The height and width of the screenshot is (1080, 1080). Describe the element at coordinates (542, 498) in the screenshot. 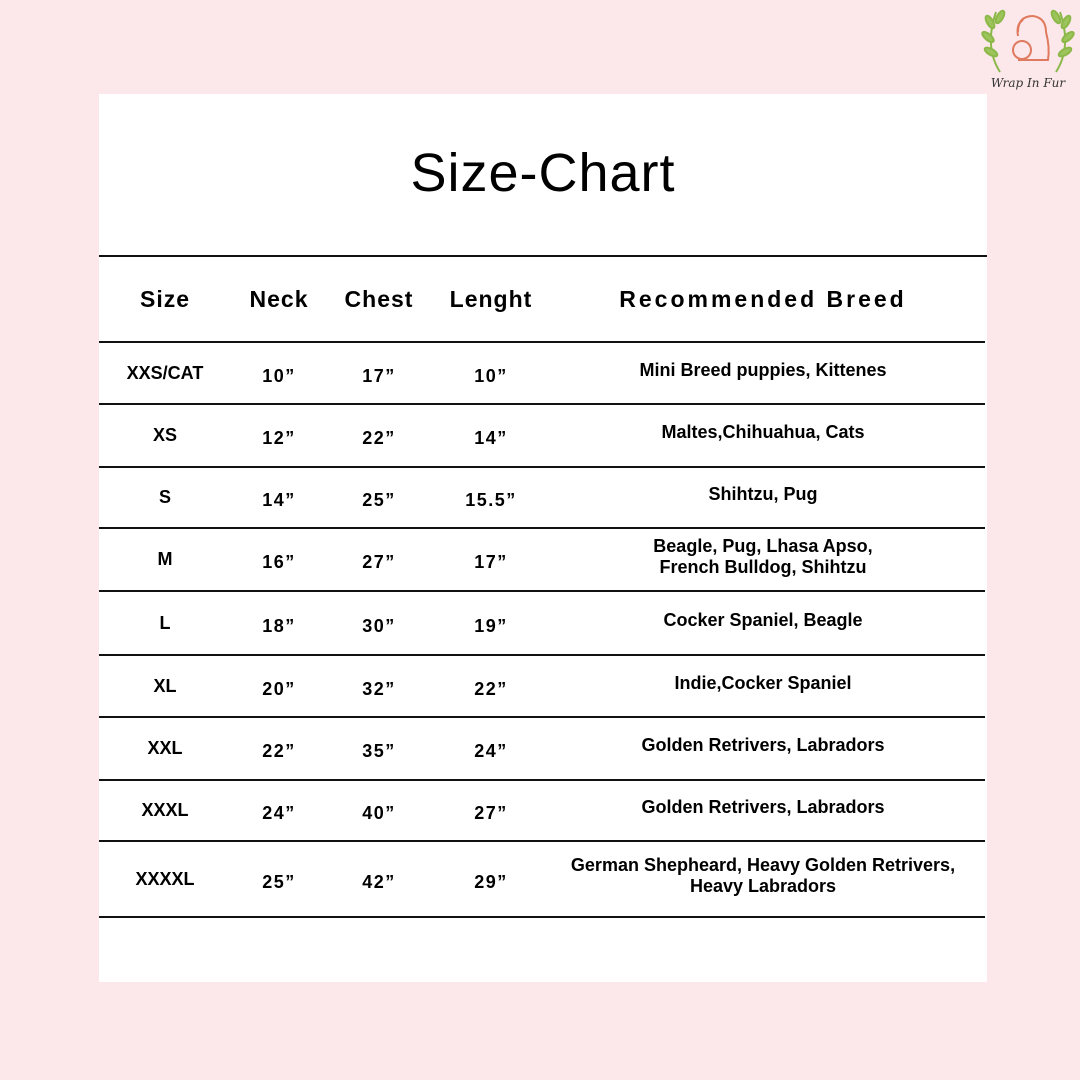

I see `table-row: S 14” 25” 15.5” Shihtzu, Pug` at that location.